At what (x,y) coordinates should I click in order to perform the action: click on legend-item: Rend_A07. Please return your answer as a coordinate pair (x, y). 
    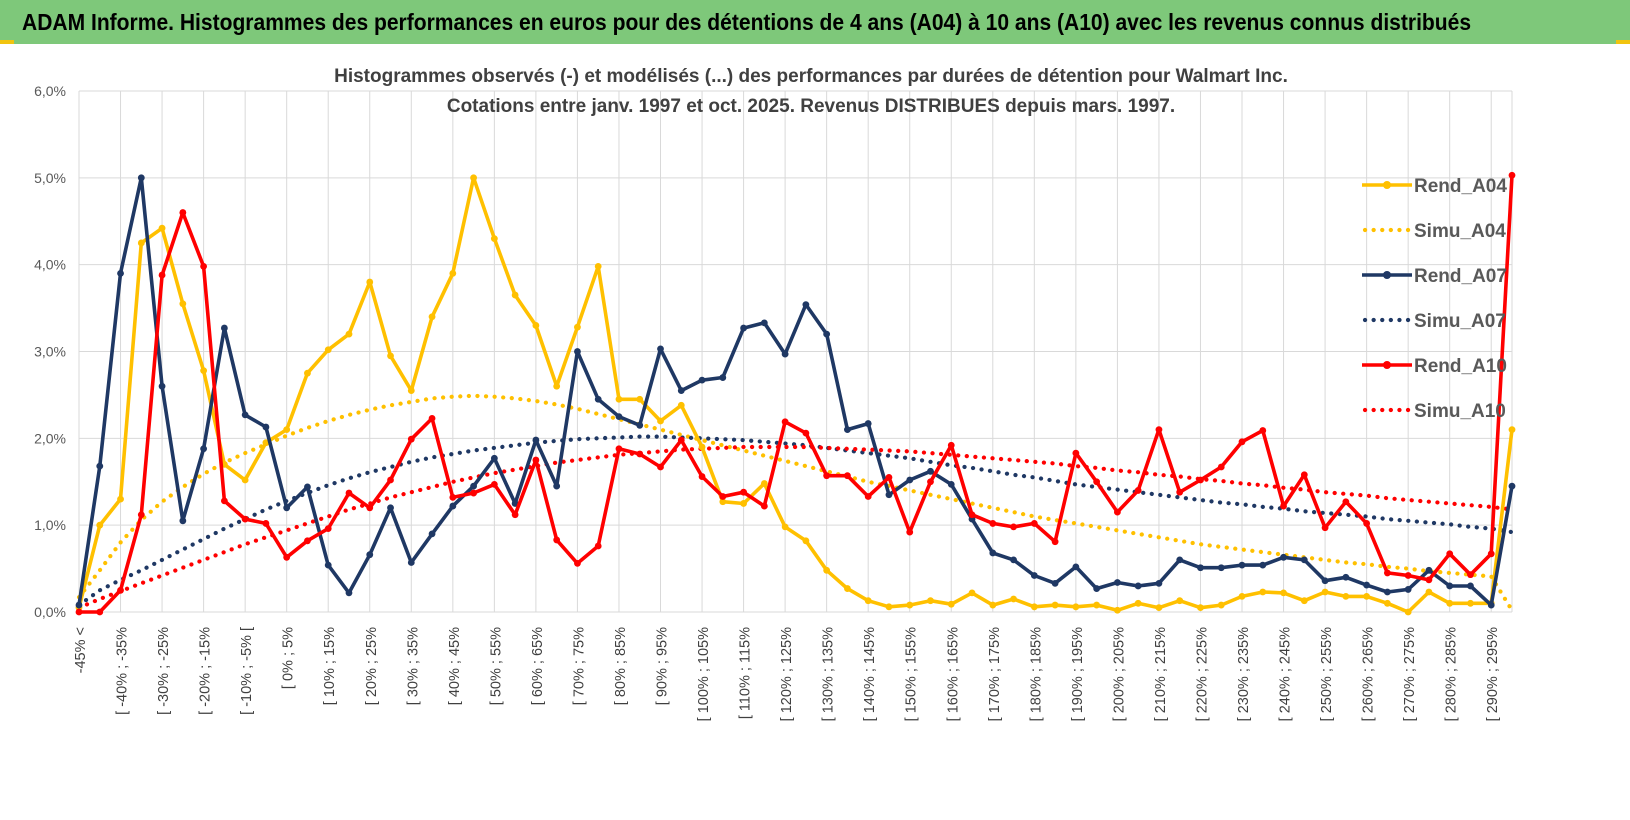
    Looking at the image, I should click on (1434, 276).